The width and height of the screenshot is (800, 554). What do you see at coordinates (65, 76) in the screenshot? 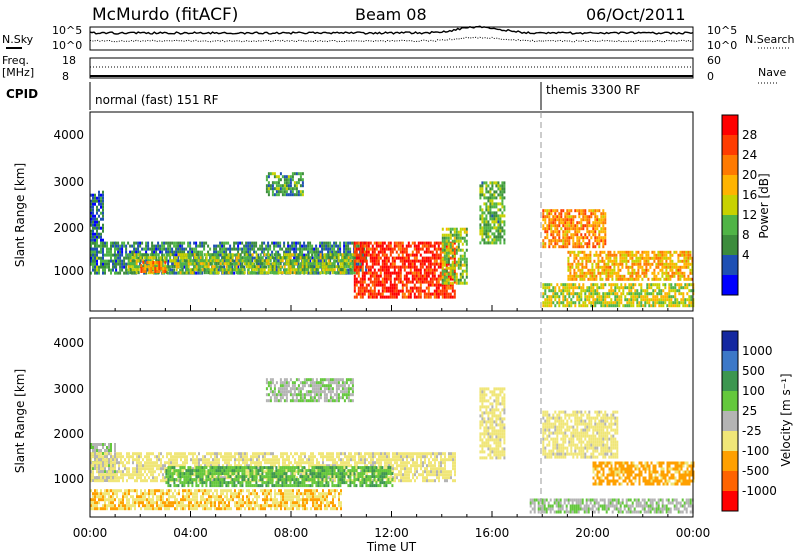
I see `freq-tick-bottom: 8` at bounding box center [65, 76].